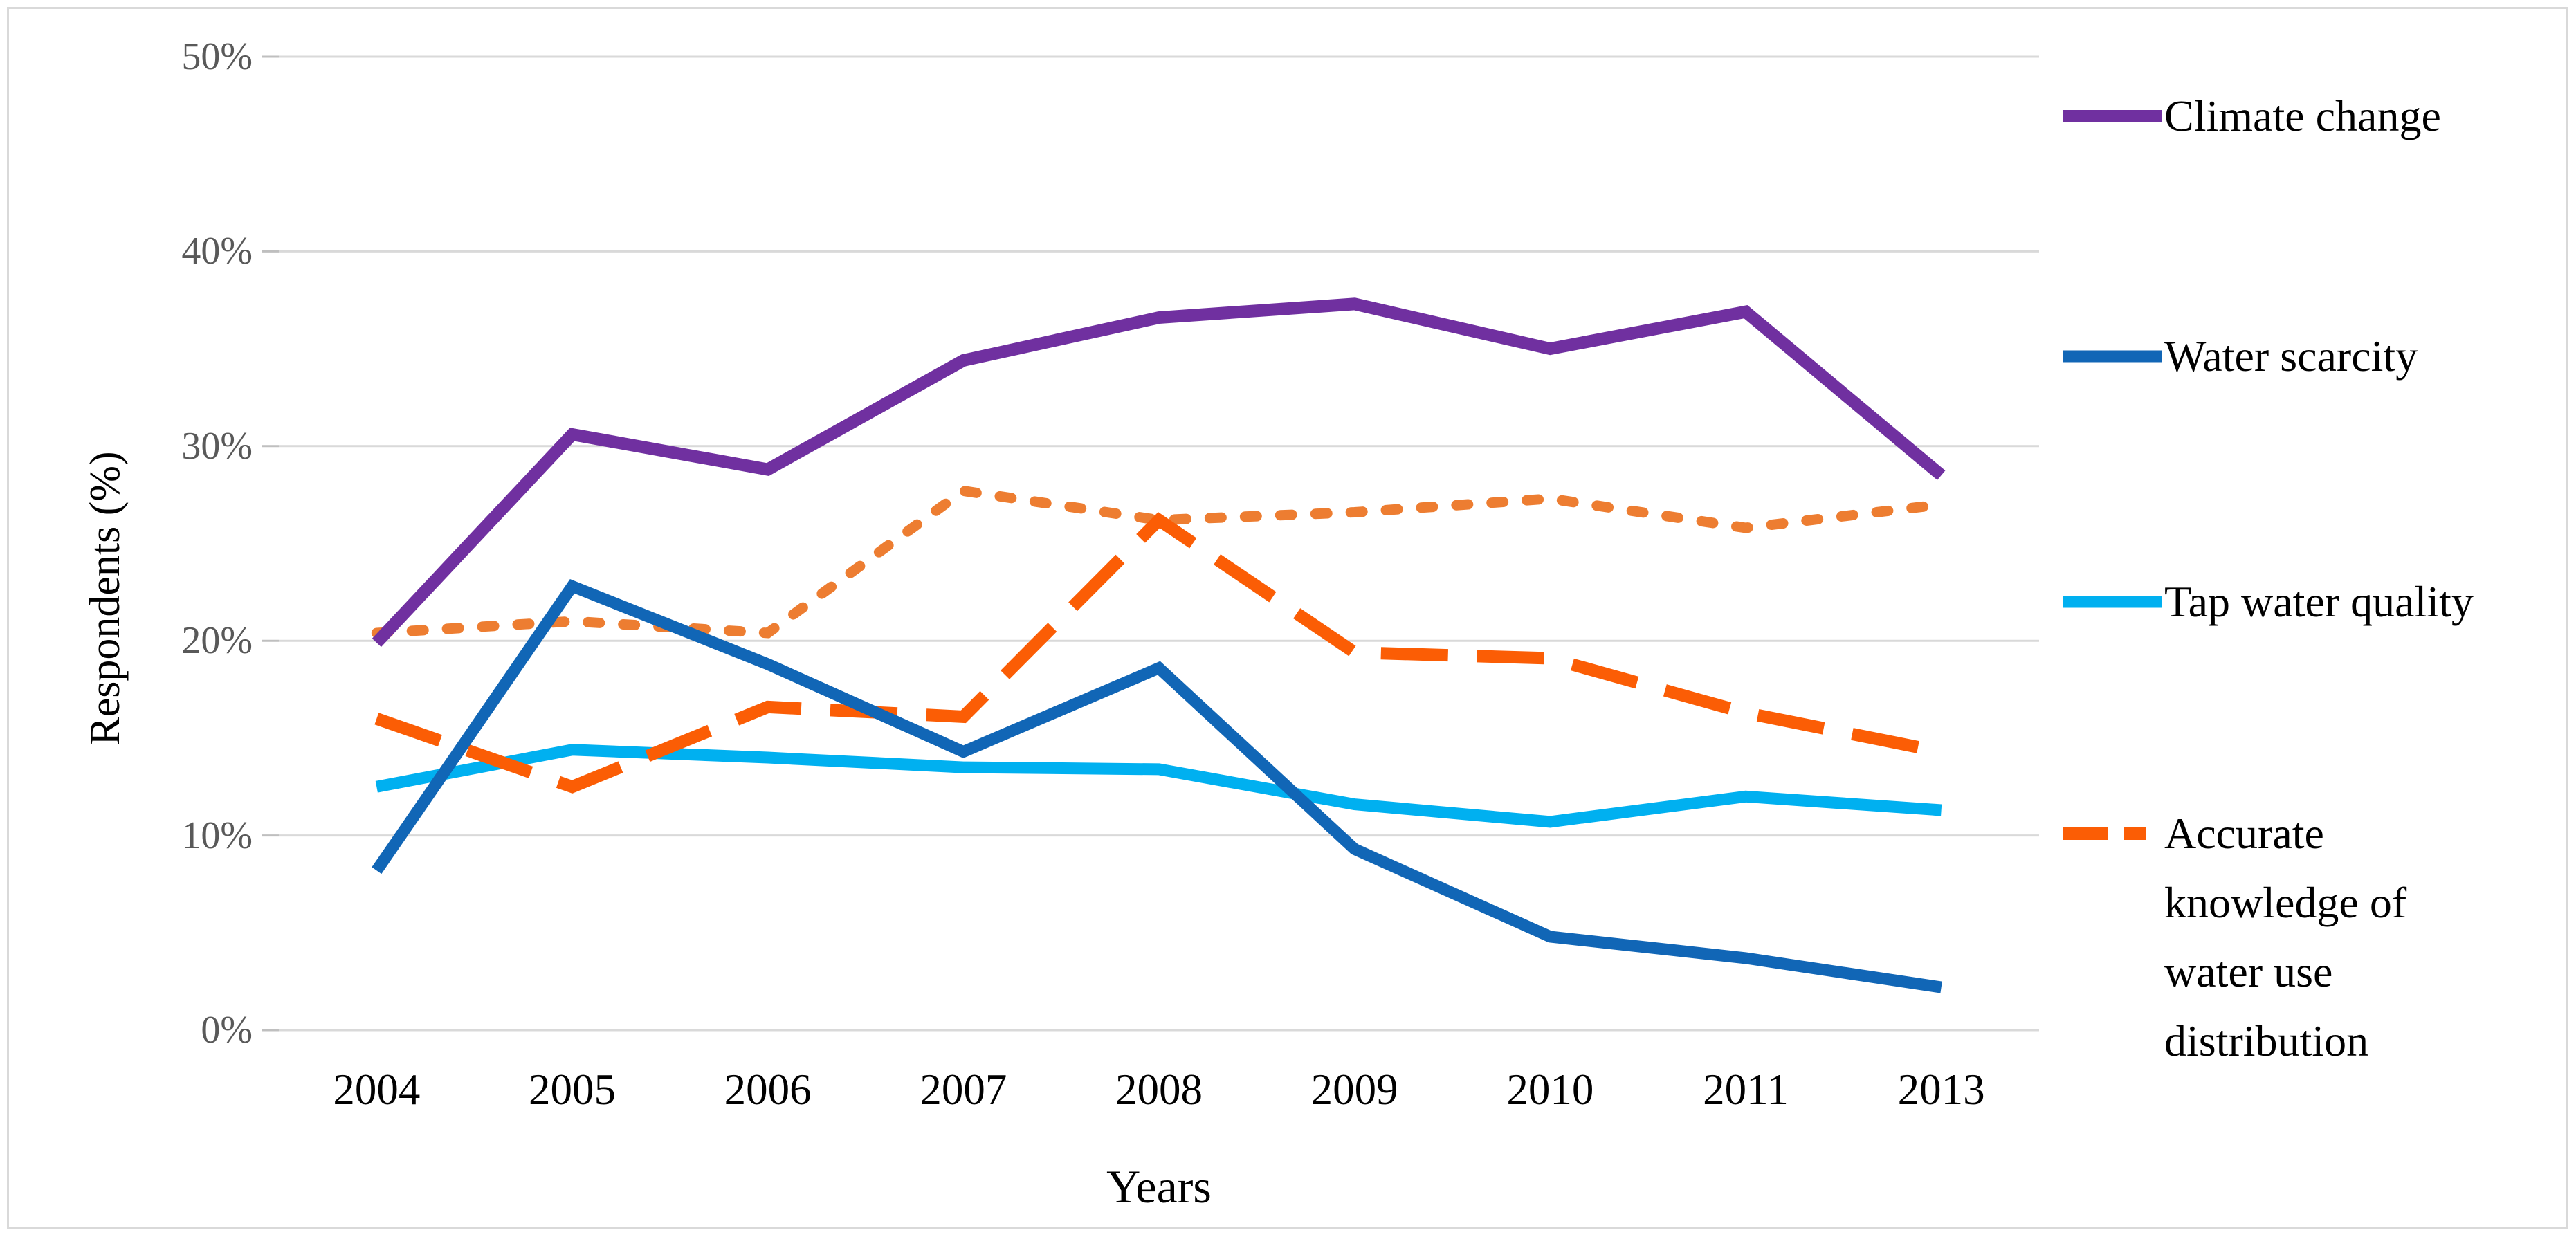 The image size is (2576, 1237). I want to click on series-line-tap-water-quality, so click(1159, 786).